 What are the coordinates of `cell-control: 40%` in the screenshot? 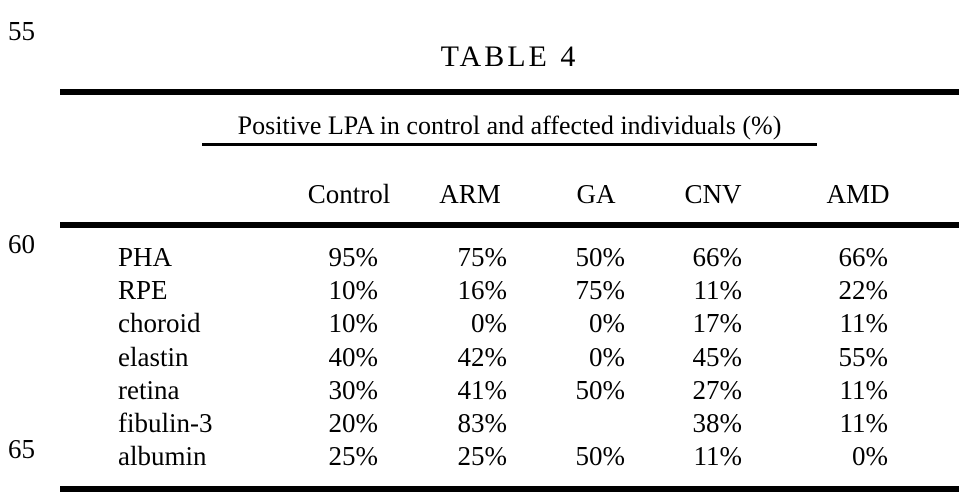 It's located at (353, 356).